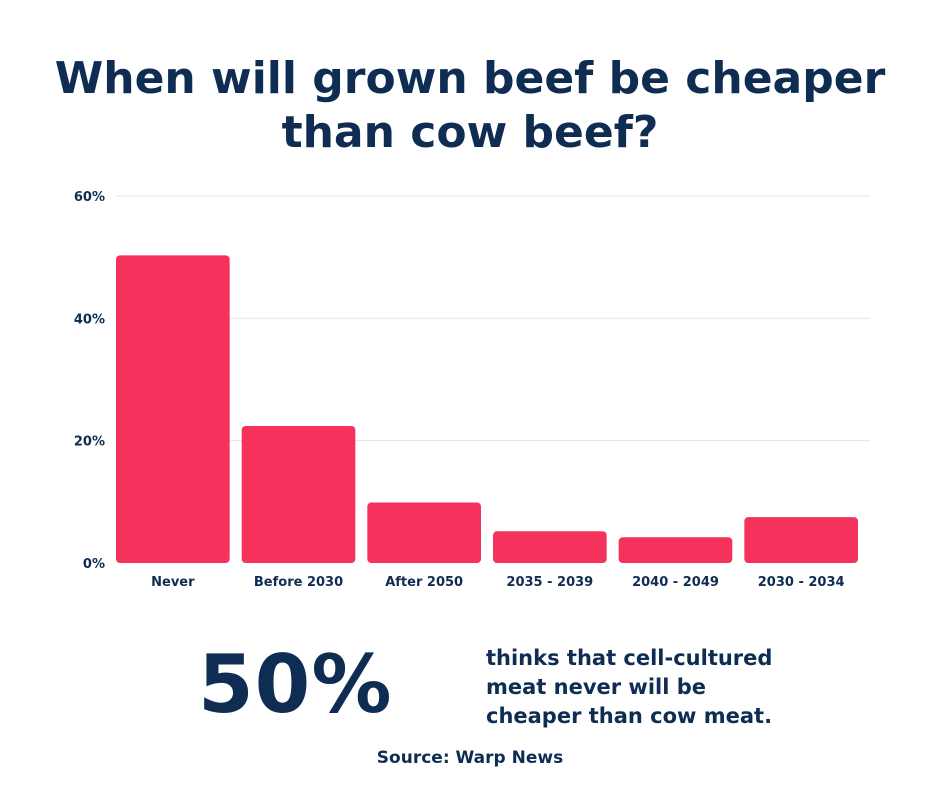  I want to click on highlight-text-line-3: cheaper than cow meat., so click(629, 716).